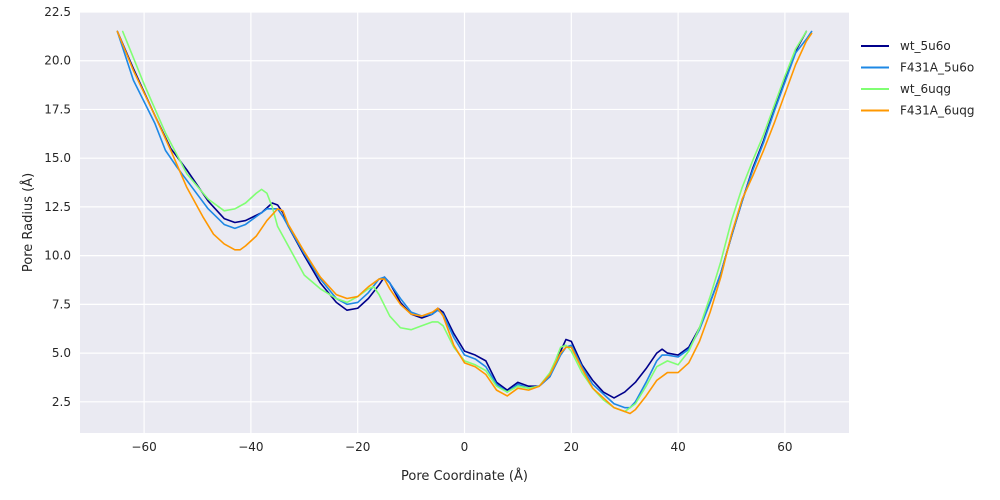 Image resolution: width=1000 pixels, height=500 pixels. I want to click on y-tick-label: 7.5, so click(61, 304).